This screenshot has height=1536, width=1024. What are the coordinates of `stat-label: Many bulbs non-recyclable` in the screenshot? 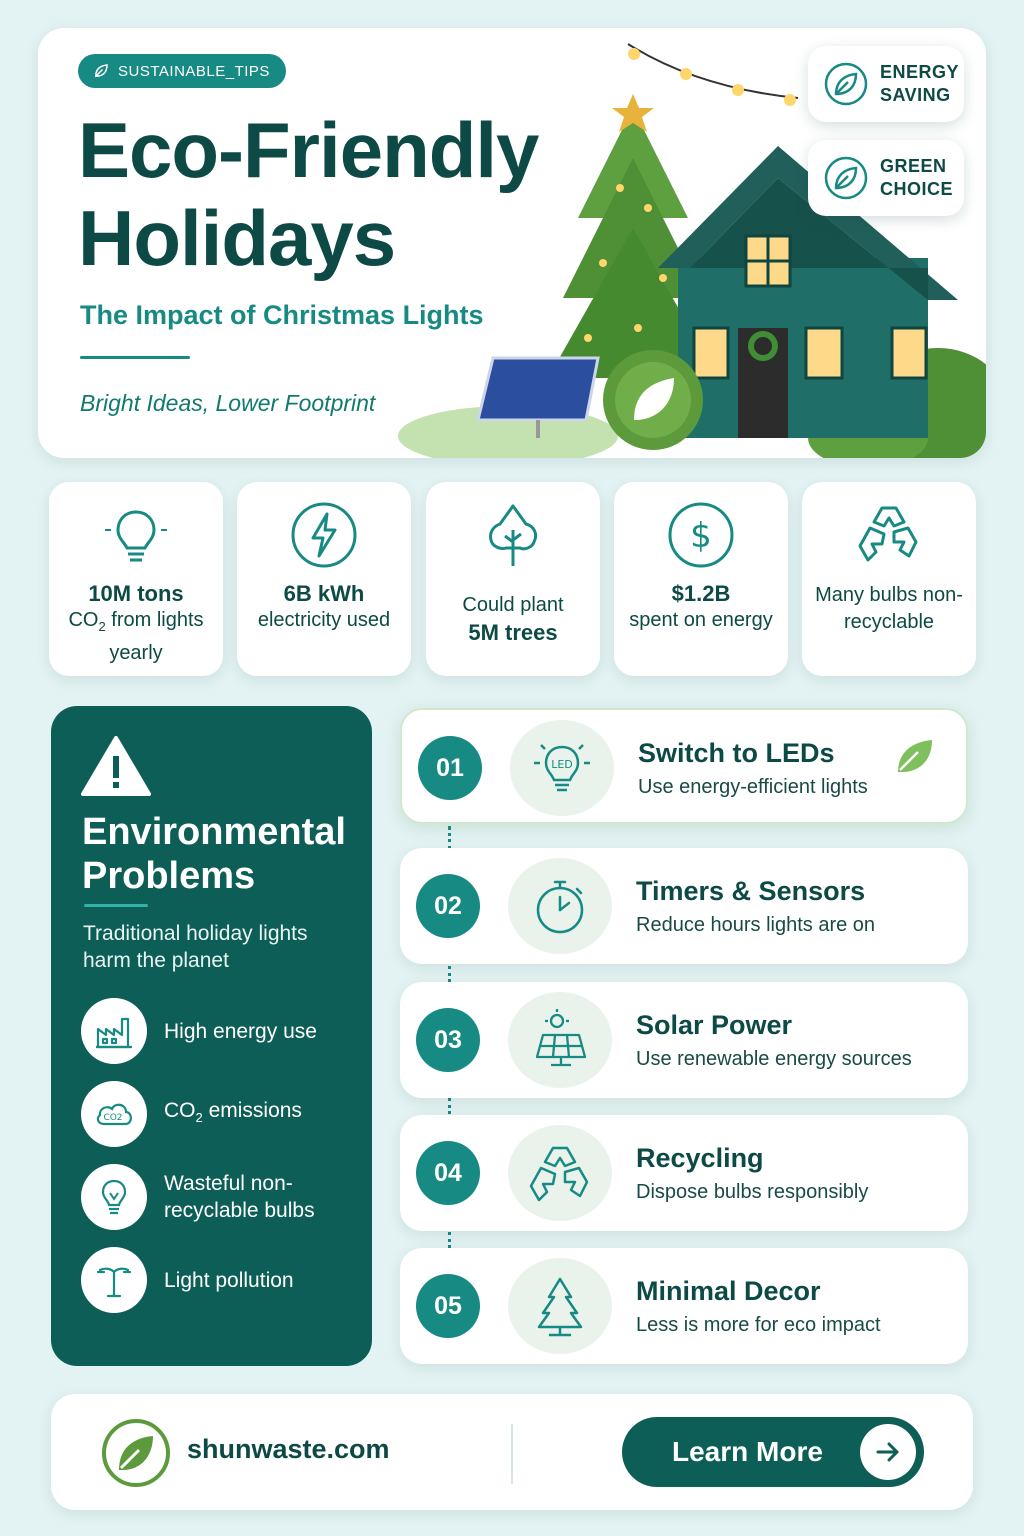 It's located at (889, 608).